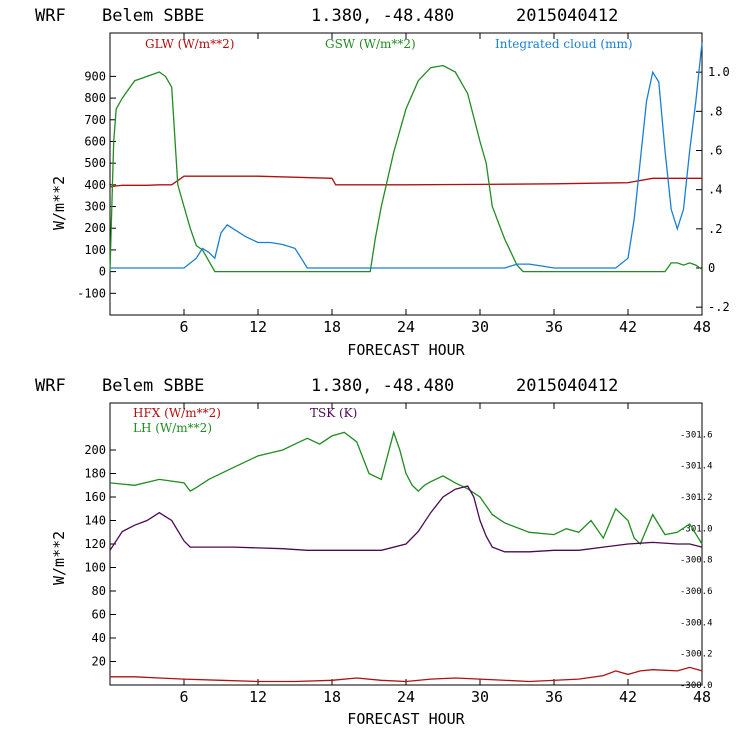 This screenshot has height=740, width=740. I want to click on y-tick-label: 400, so click(95, 185).